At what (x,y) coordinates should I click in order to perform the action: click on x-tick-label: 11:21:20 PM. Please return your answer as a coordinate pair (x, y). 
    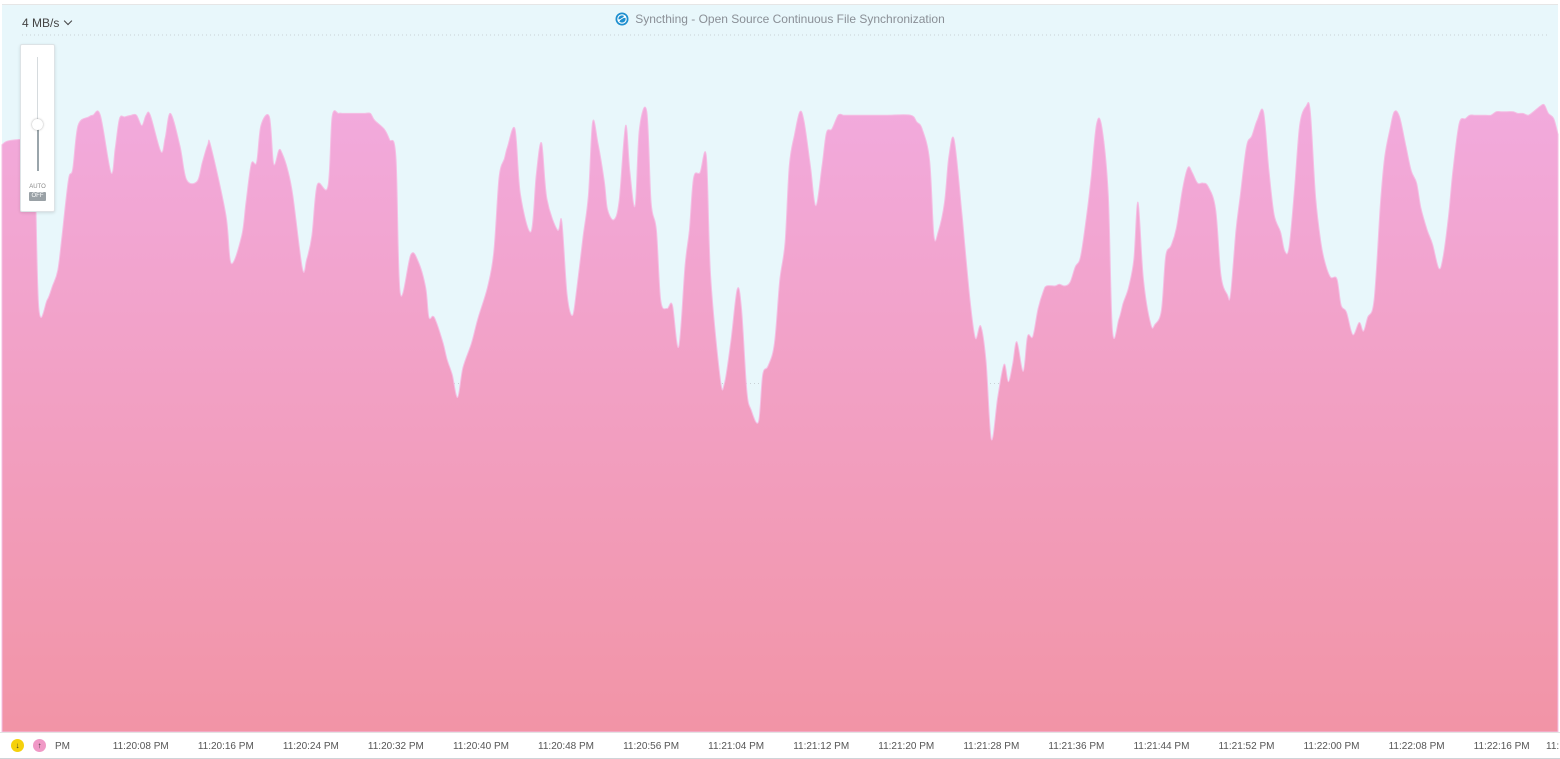
    Looking at the image, I should click on (906, 746).